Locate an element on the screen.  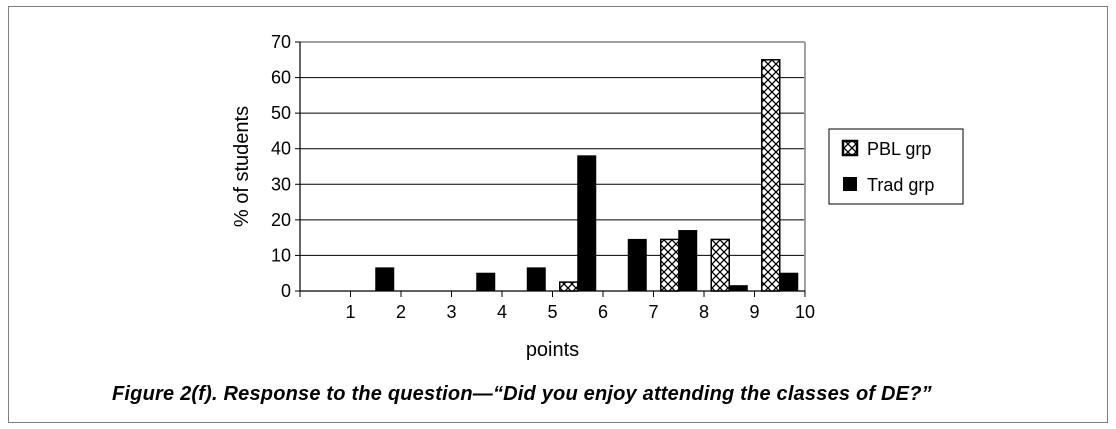
x-tick-label: 10 is located at coordinates (805, 312).